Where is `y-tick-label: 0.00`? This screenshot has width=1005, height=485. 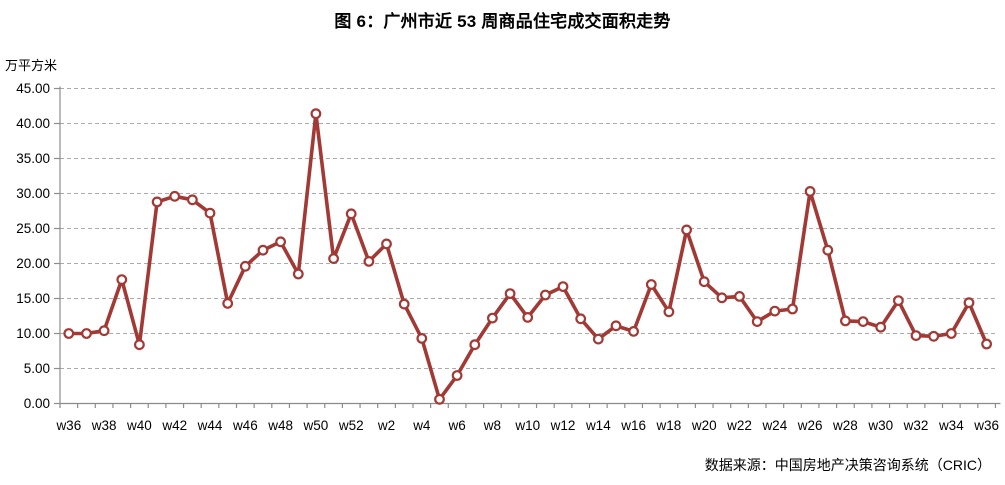
y-tick-label: 0.00 is located at coordinates (37, 403).